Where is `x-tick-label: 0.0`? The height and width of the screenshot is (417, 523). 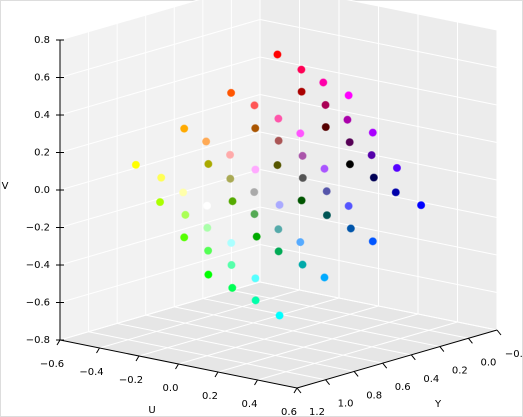
x-tick-label: 0.0 is located at coordinates (171, 388).